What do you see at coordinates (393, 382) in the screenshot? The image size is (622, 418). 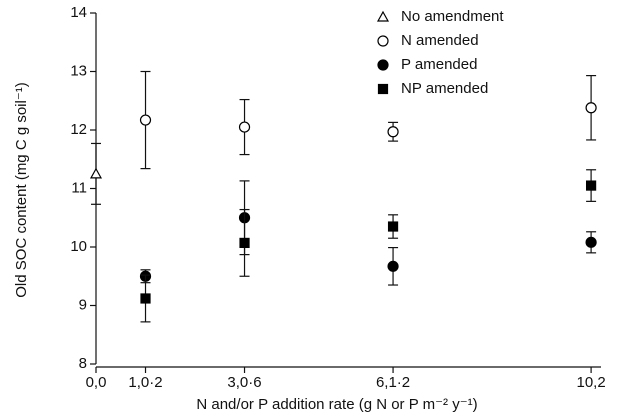 I see `x-tick-label: 6,1·2` at bounding box center [393, 382].